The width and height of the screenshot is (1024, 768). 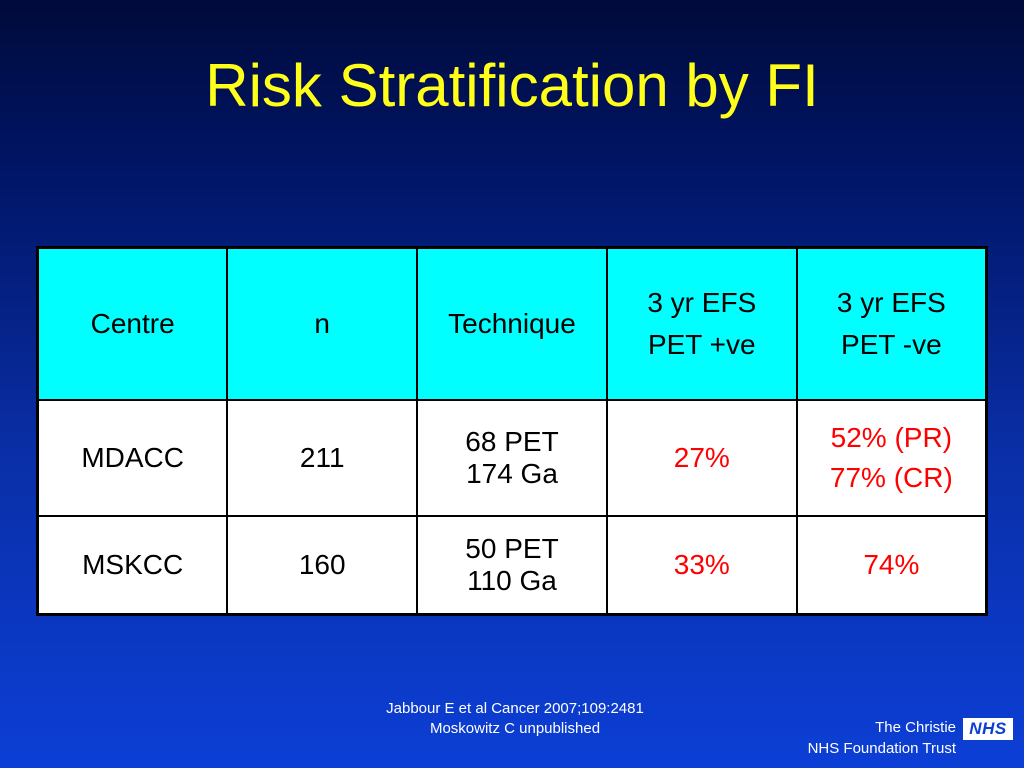 I want to click on org-line-1: The Christie, so click(x=915, y=727).